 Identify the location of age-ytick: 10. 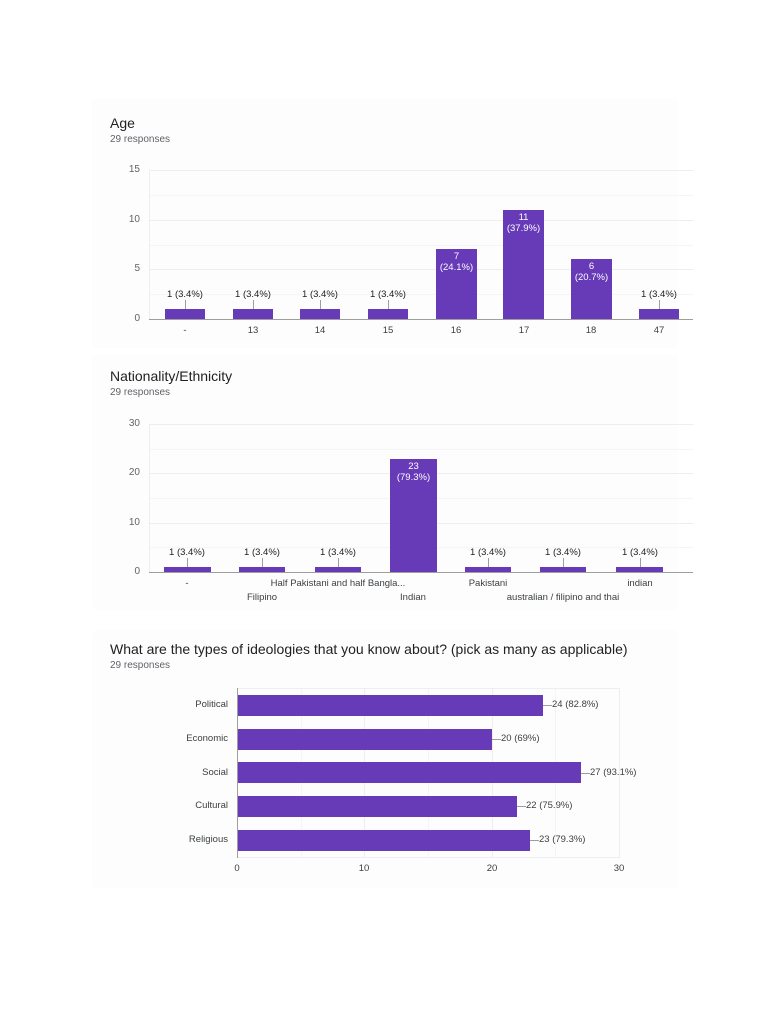
(134, 219).